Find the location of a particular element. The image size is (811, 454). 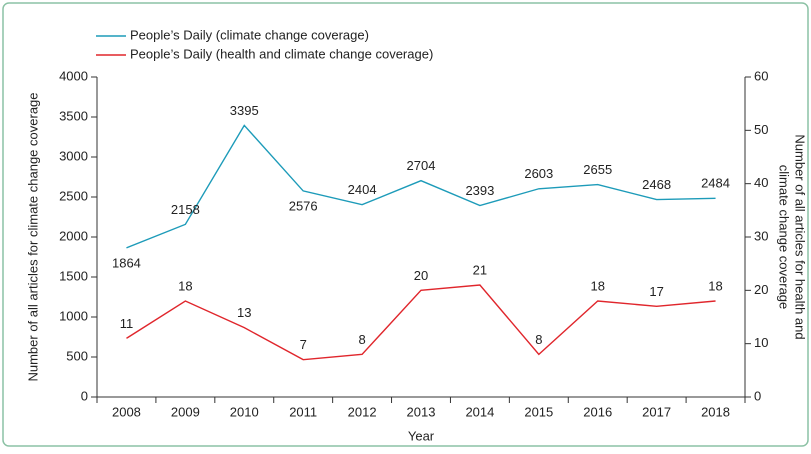

data-label: 20 is located at coordinates (421, 275).